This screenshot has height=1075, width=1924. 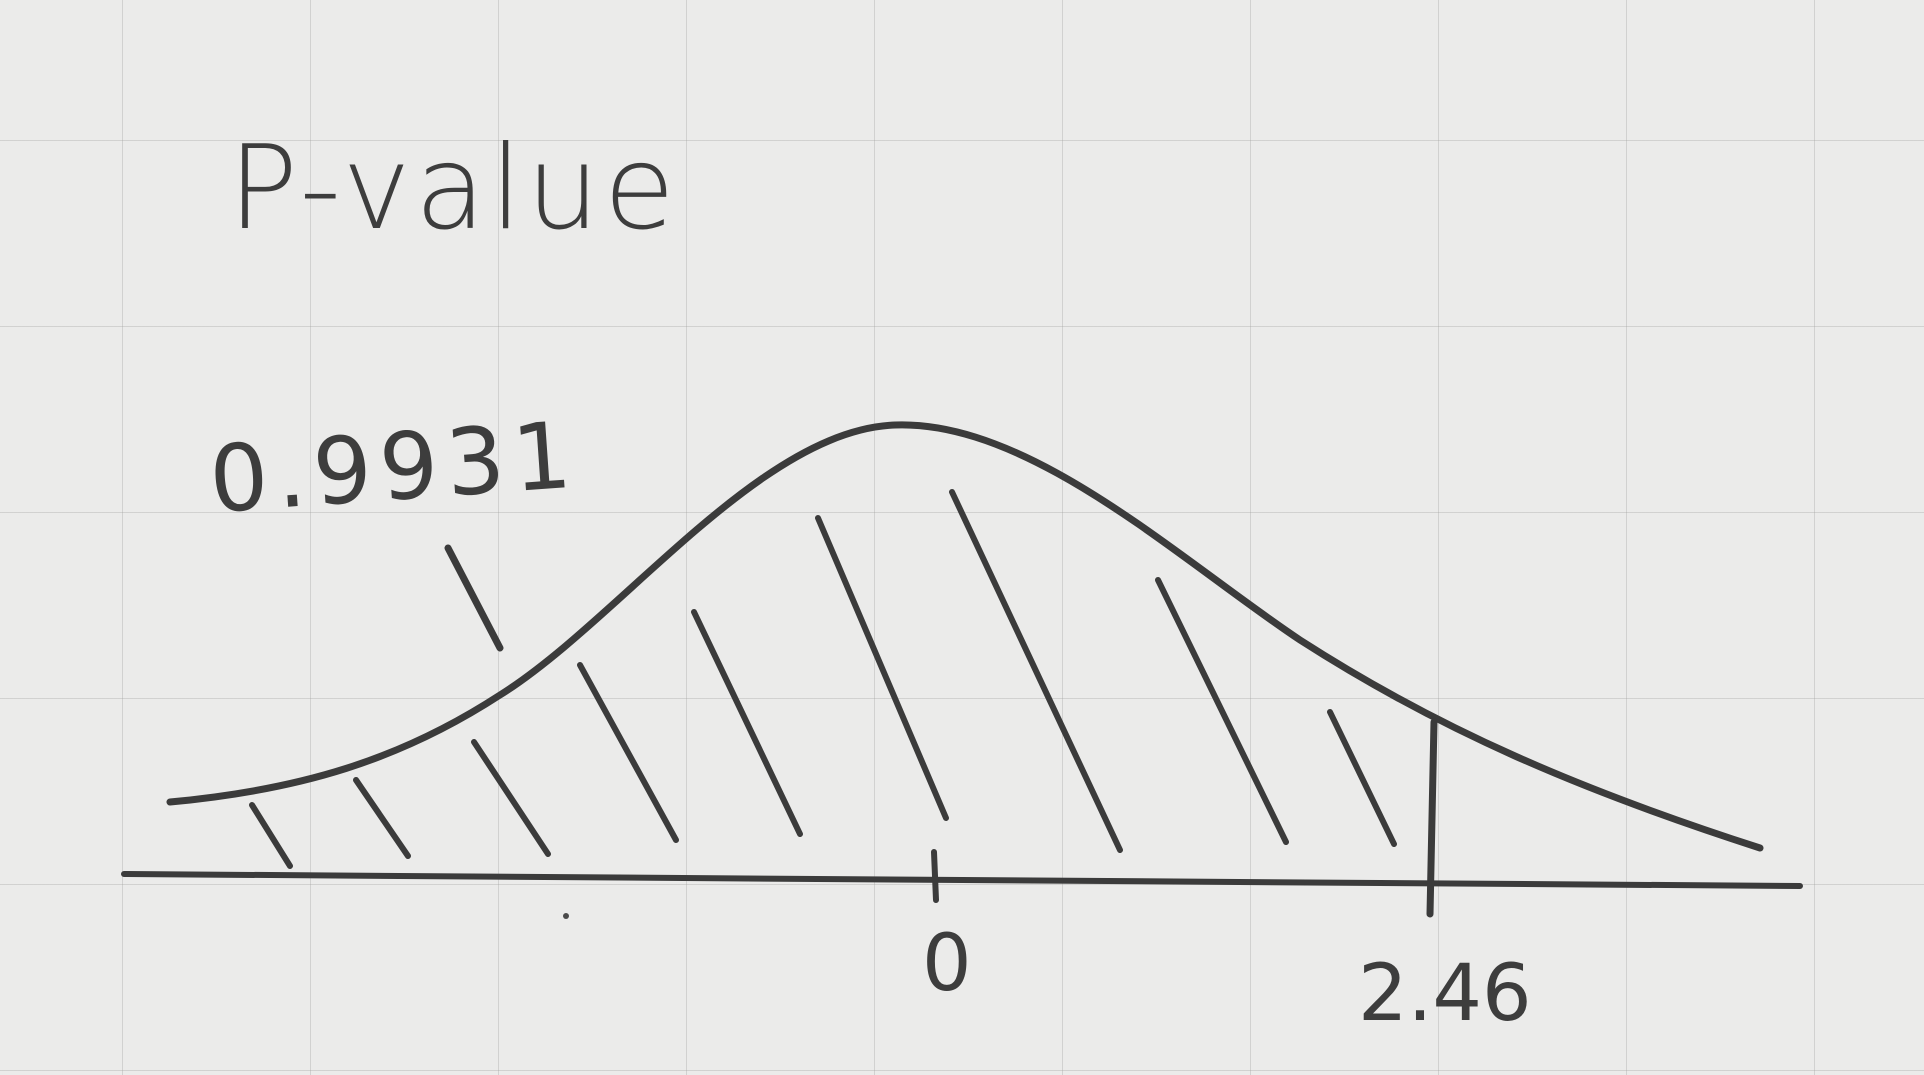 What do you see at coordinates (474, 598) in the screenshot?
I see `label-pointer-line` at bounding box center [474, 598].